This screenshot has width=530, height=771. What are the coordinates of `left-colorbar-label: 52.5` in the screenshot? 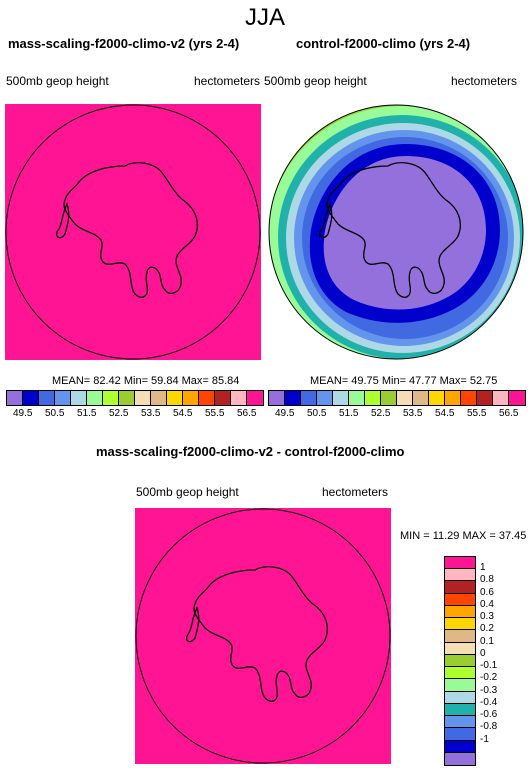 It's located at (119, 413).